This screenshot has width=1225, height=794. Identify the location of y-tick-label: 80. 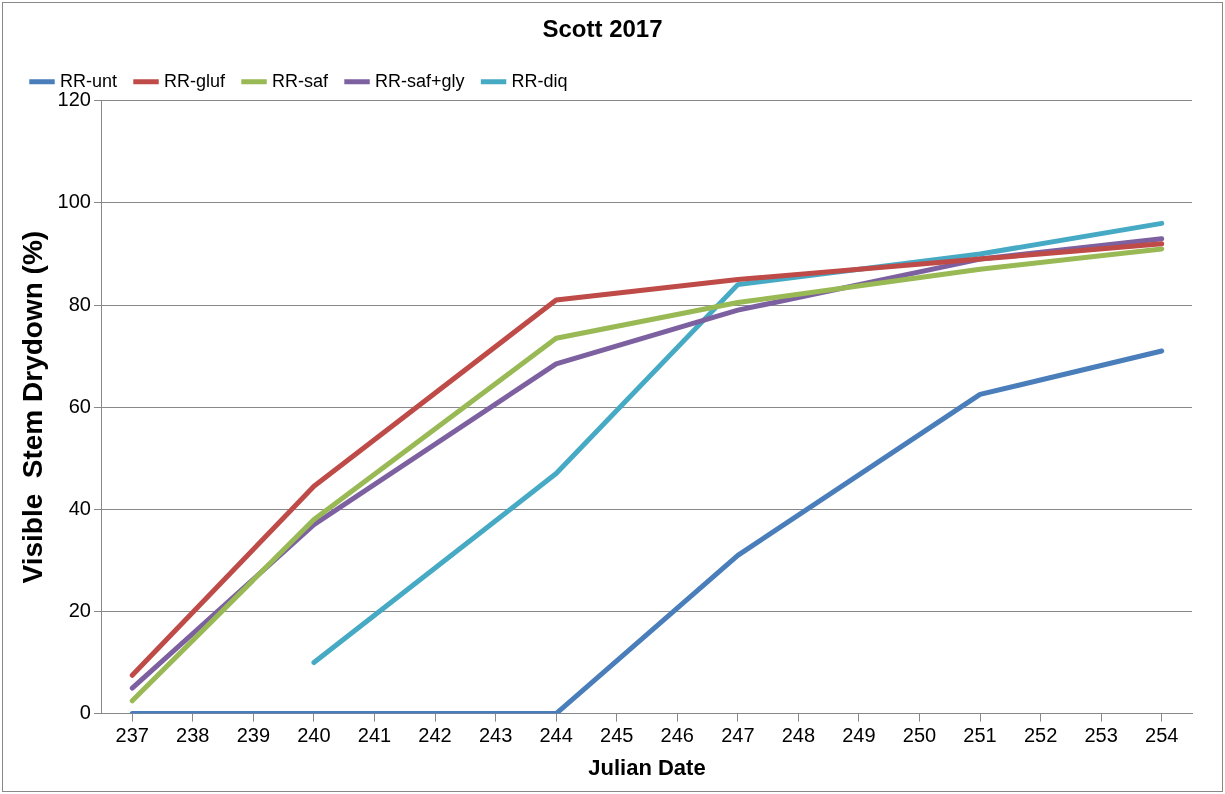
(79, 303).